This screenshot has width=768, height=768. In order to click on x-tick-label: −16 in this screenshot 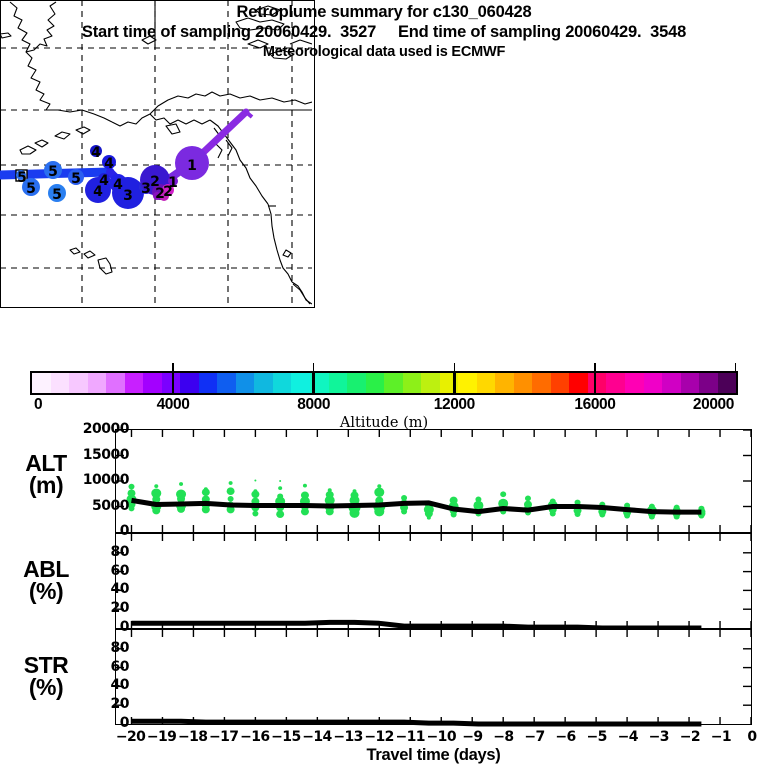, I will do `click(255, 737)`.